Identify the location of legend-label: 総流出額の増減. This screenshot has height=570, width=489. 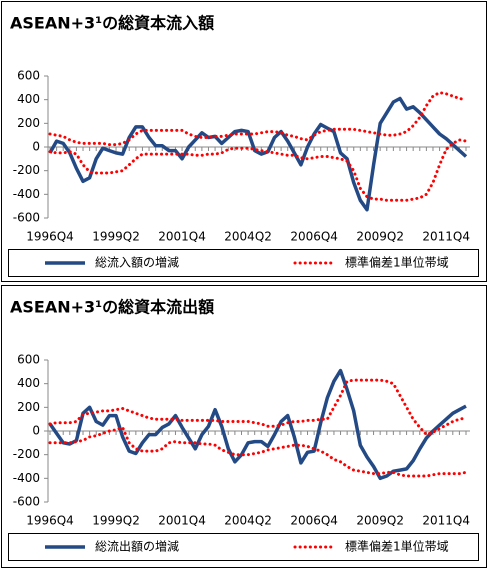
(137, 546).